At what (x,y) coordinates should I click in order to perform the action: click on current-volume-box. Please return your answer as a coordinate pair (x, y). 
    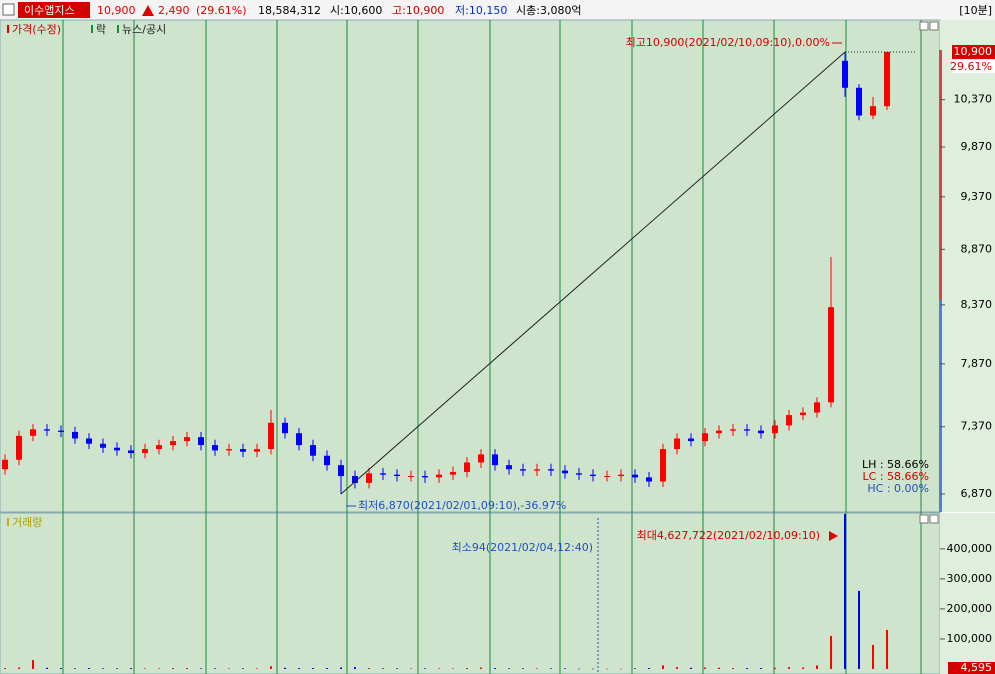
    Looking at the image, I should click on (971, 668).